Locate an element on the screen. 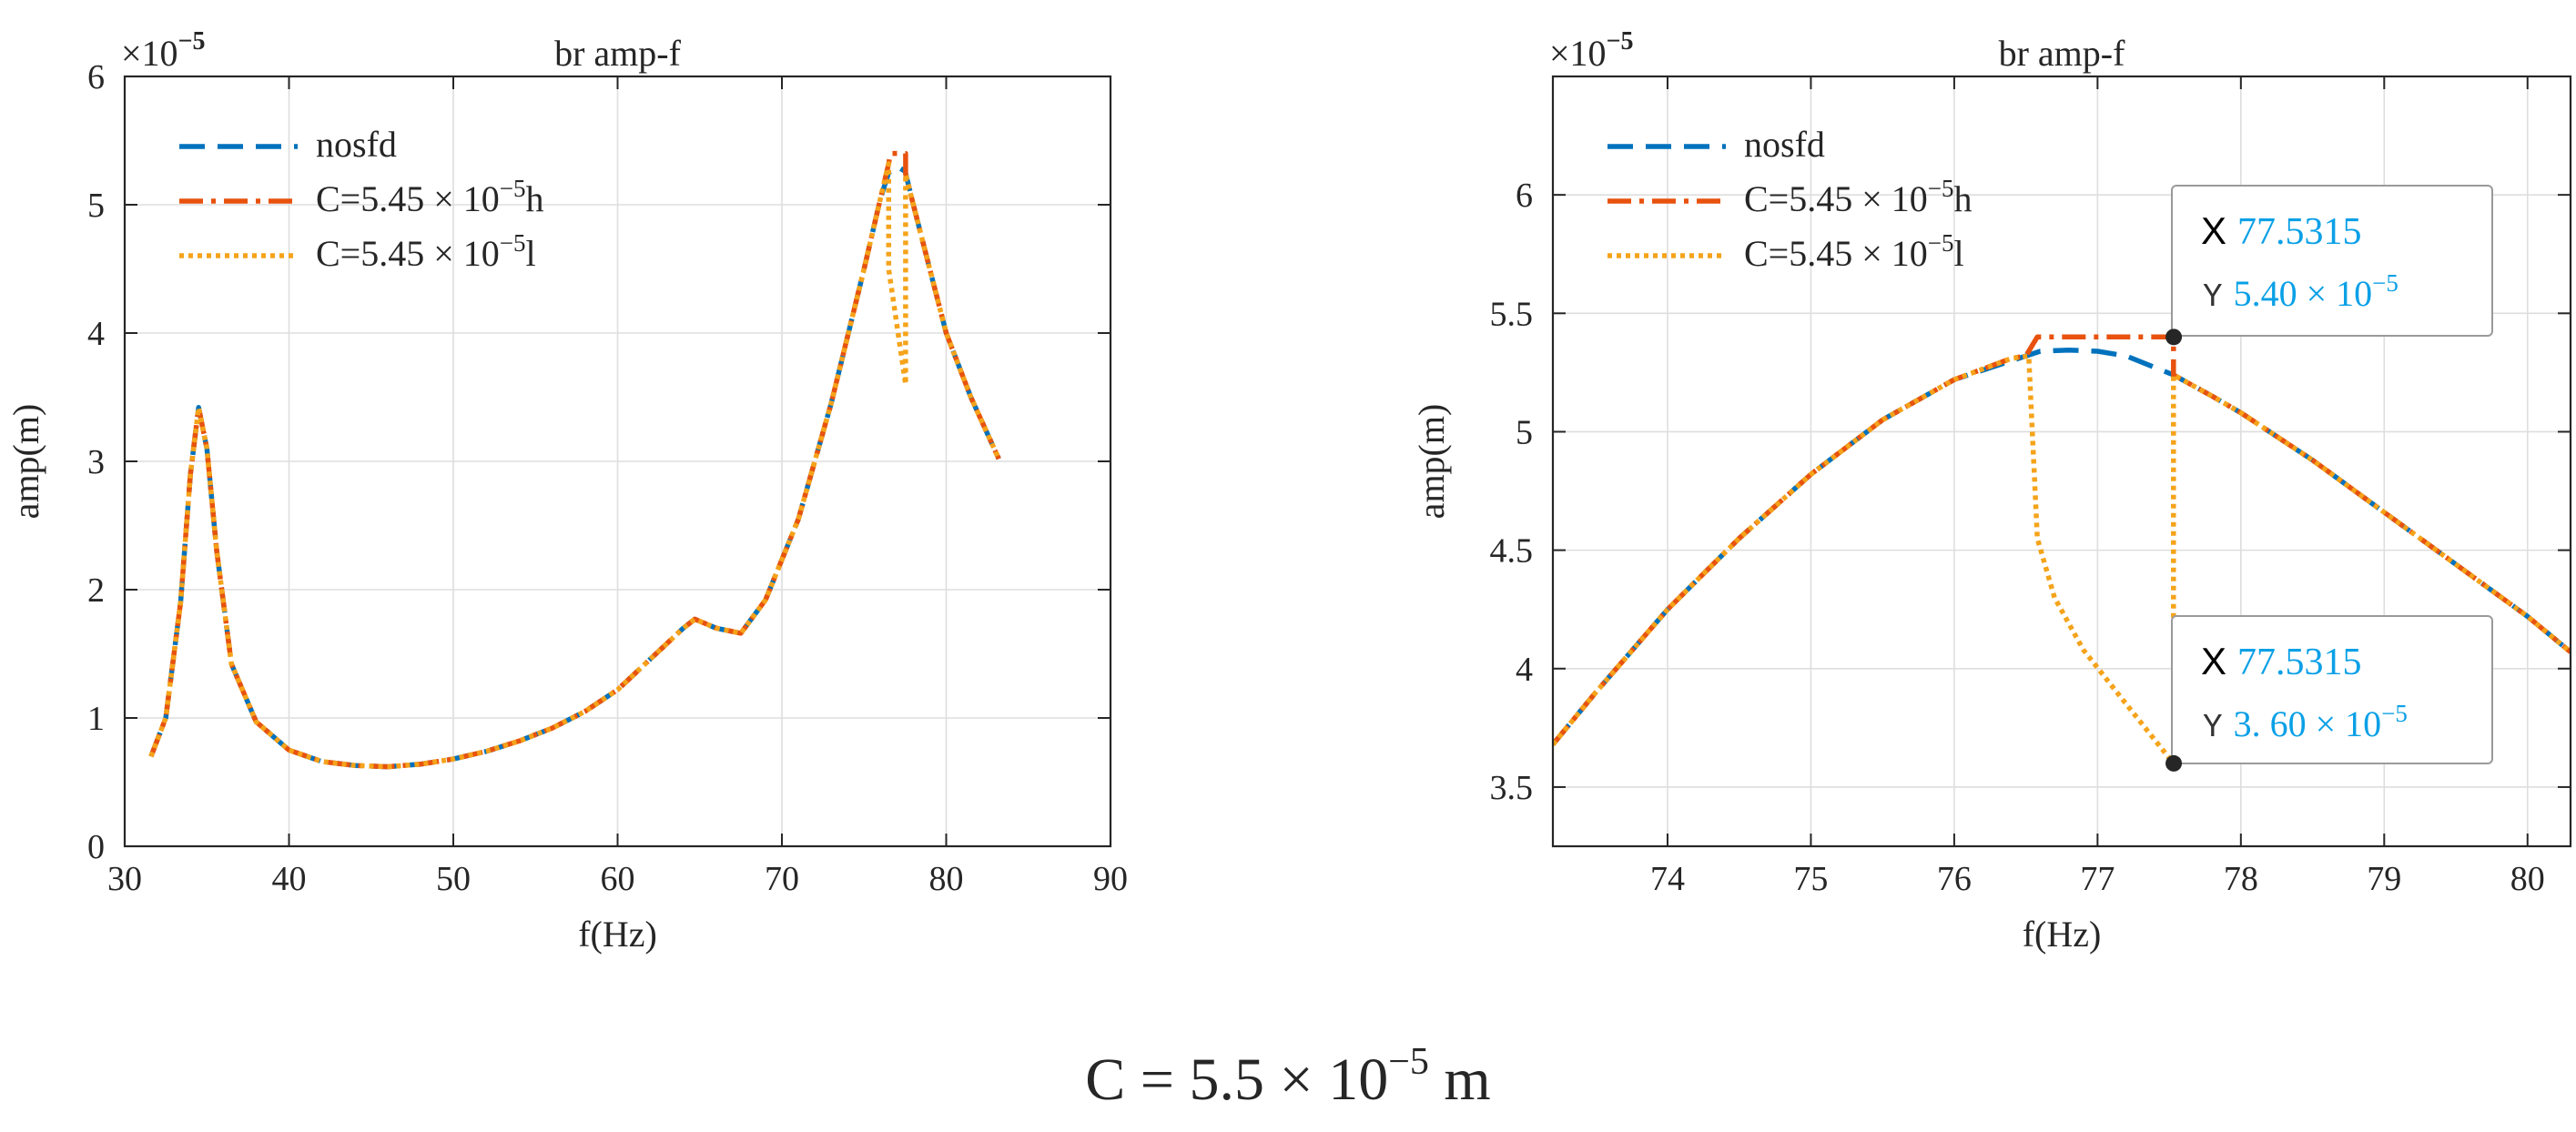  y-tick-label: 2 is located at coordinates (96, 591).